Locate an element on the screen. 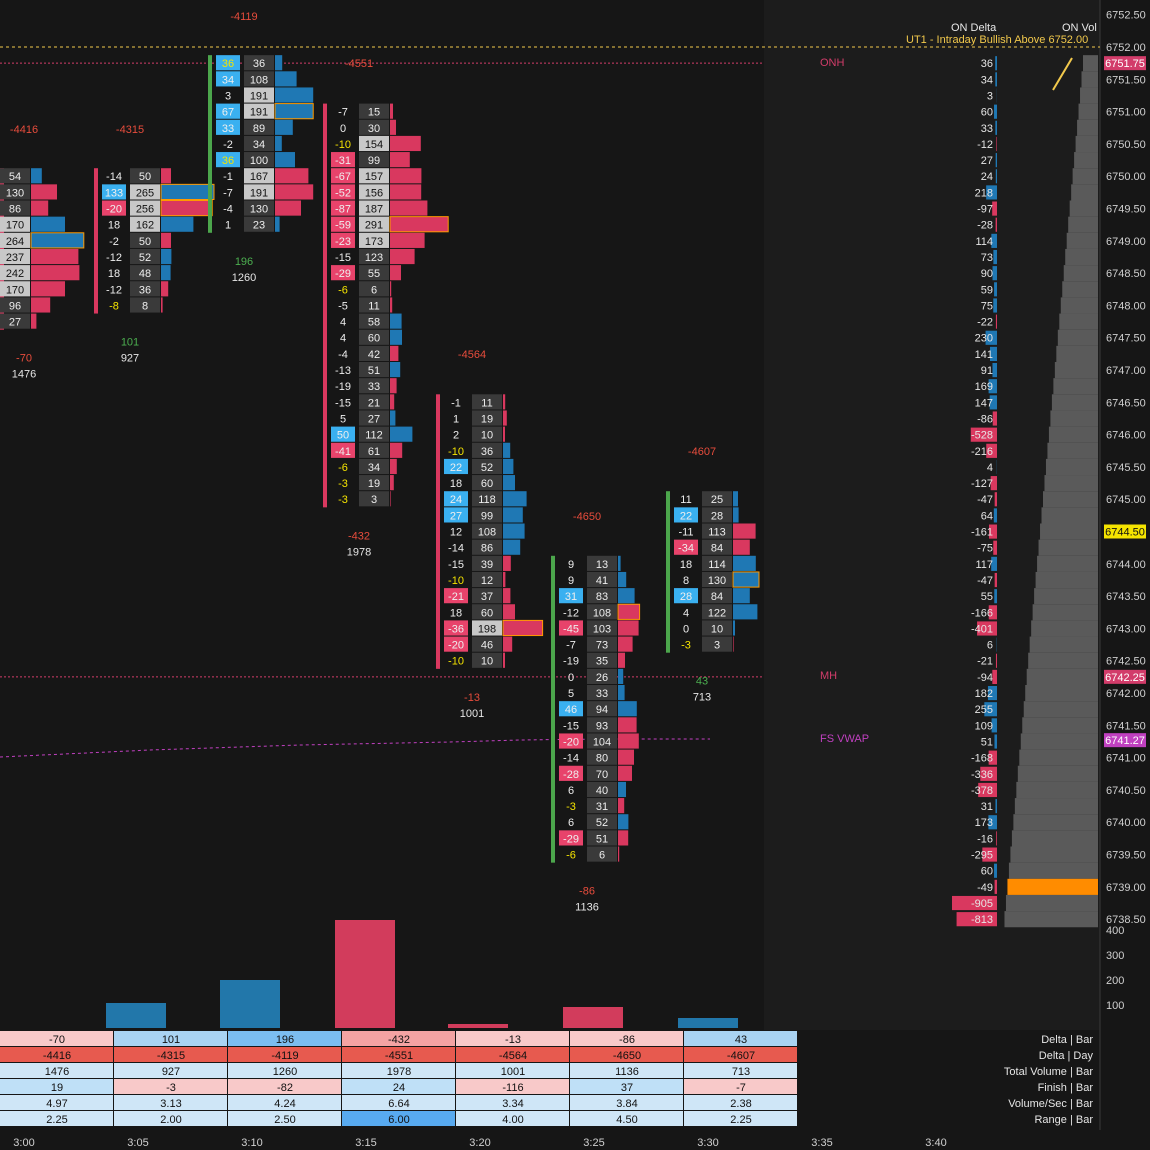  time-axis-label: 3:30 is located at coordinates (707, 1143).